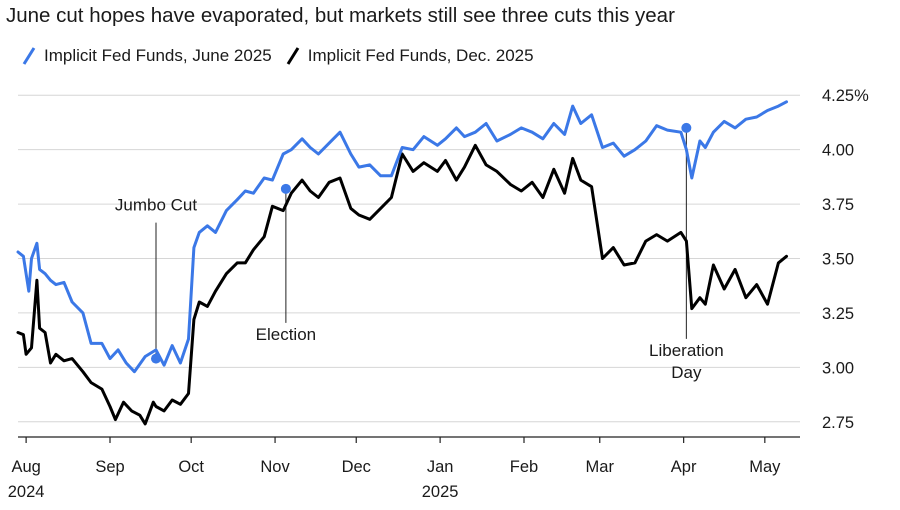 This screenshot has width=900, height=510. Describe the element at coordinates (109, 467) in the screenshot. I see `x-tick-label: Sep` at that location.